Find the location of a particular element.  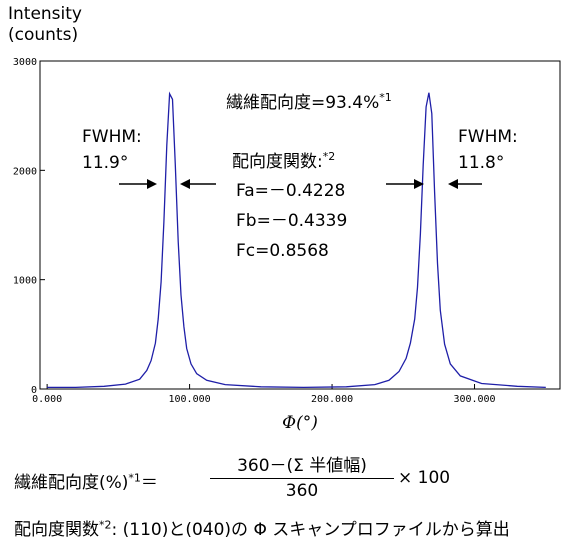

left-fwhm-arrows is located at coordinates (167, 184).